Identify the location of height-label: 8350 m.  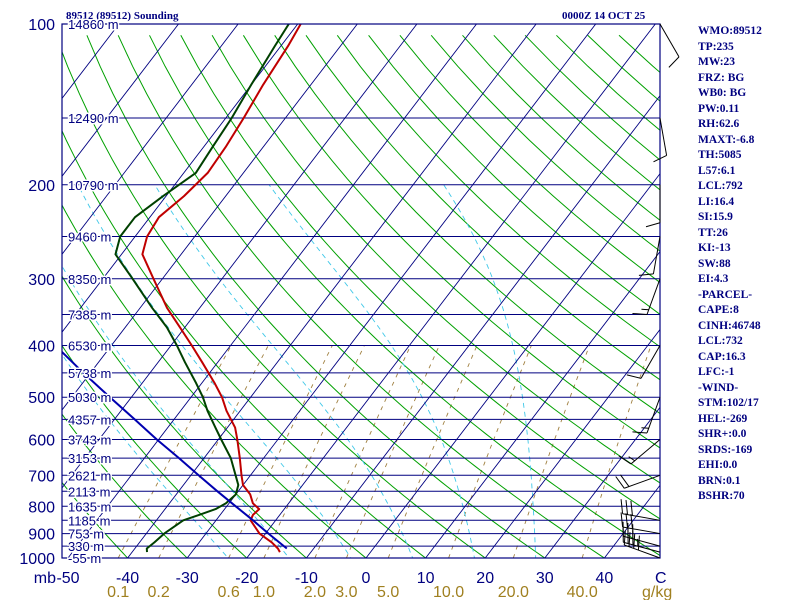
(89, 279).